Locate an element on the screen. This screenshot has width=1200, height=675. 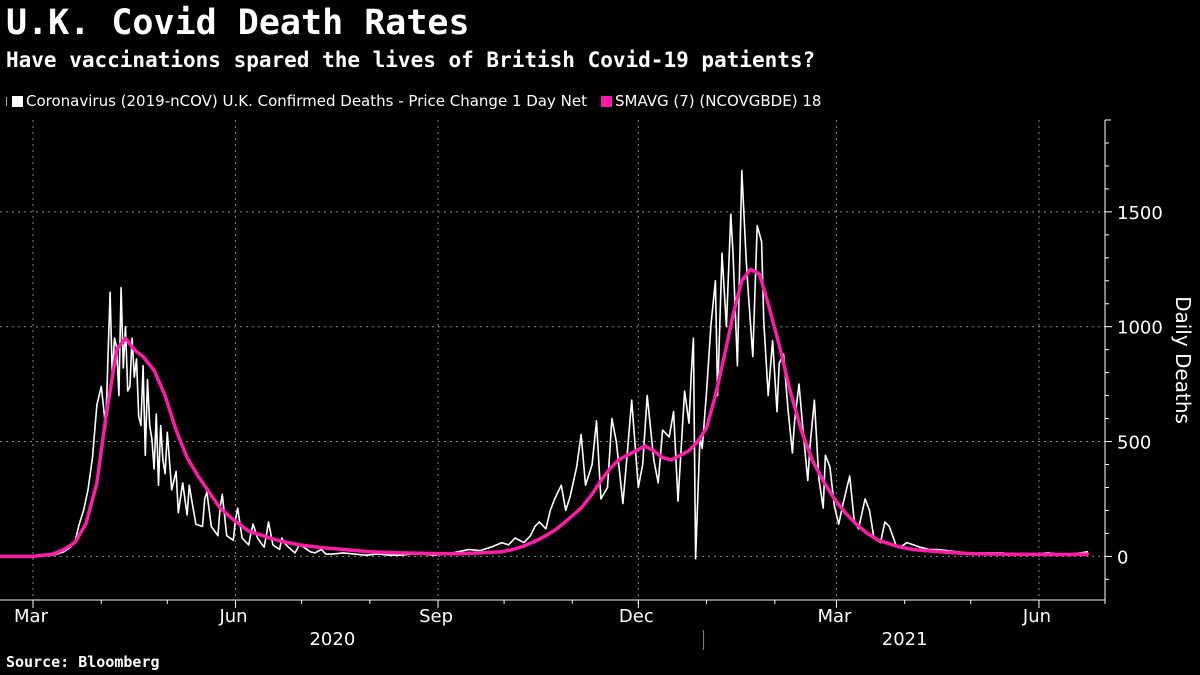
x-tick-label: Sep is located at coordinates (436, 616).